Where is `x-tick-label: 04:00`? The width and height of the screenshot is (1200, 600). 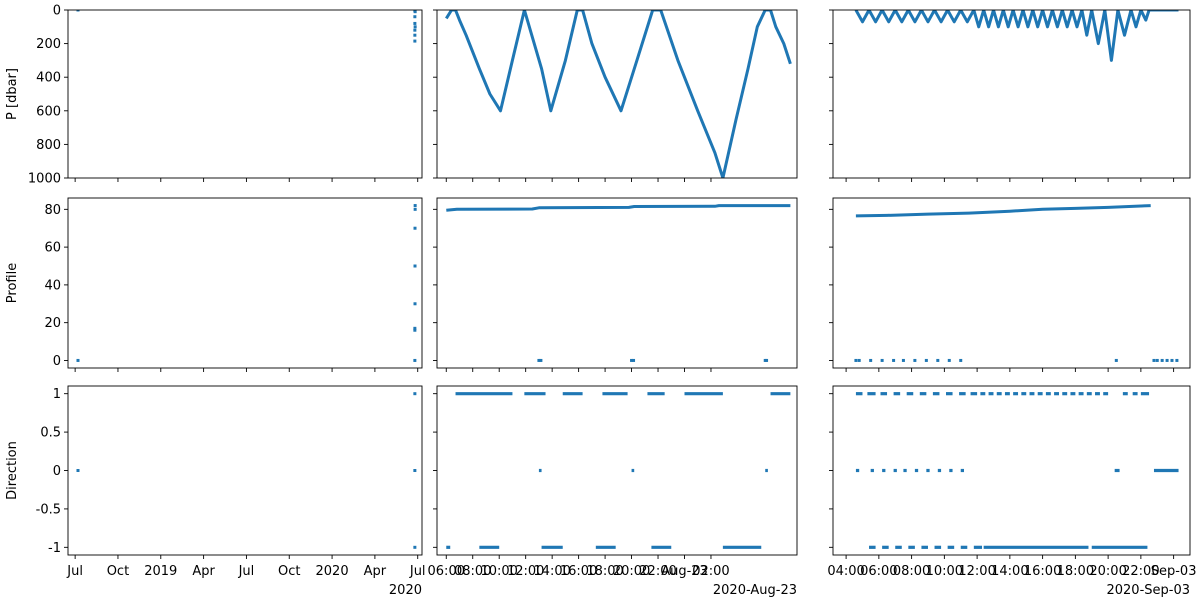 x-tick-label: 04:00 is located at coordinates (845, 571).